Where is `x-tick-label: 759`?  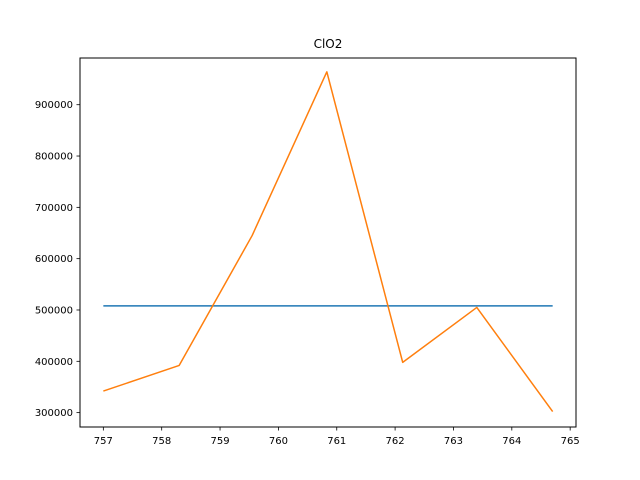 x-tick-label: 759 is located at coordinates (220, 441).